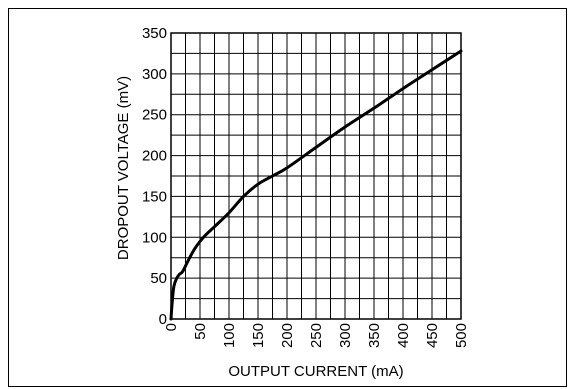 The height and width of the screenshot is (389, 576). What do you see at coordinates (229, 335) in the screenshot?
I see `x-tick-label: 100` at bounding box center [229, 335].